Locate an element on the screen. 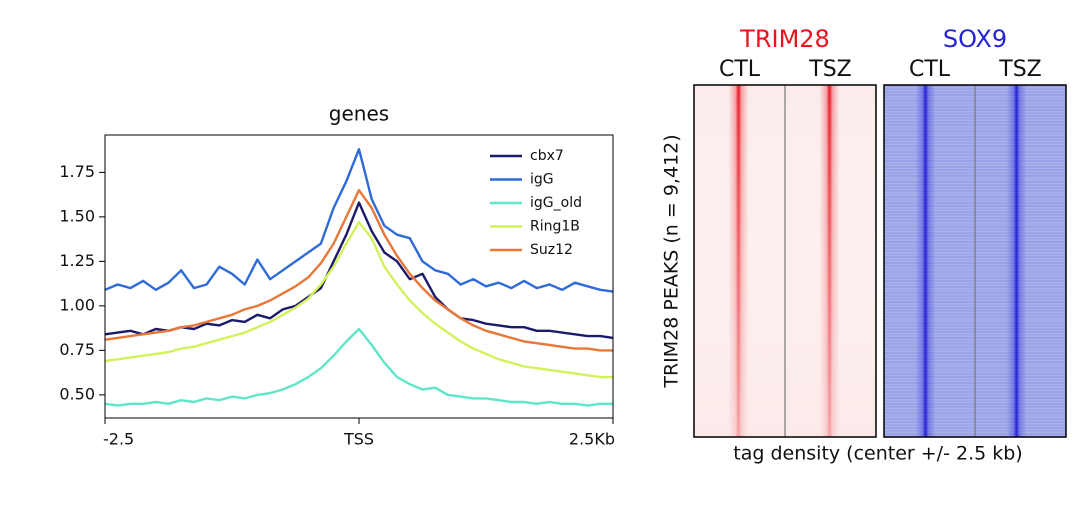  y-axis-label: TRIM28 PEAKS (n = 9,412) is located at coordinates (672, 261).